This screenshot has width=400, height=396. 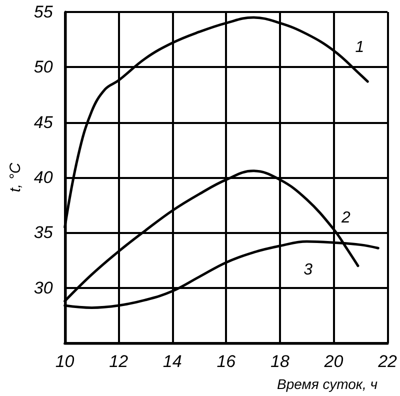 I want to click on x-tick-label: 16, so click(x=226, y=361).